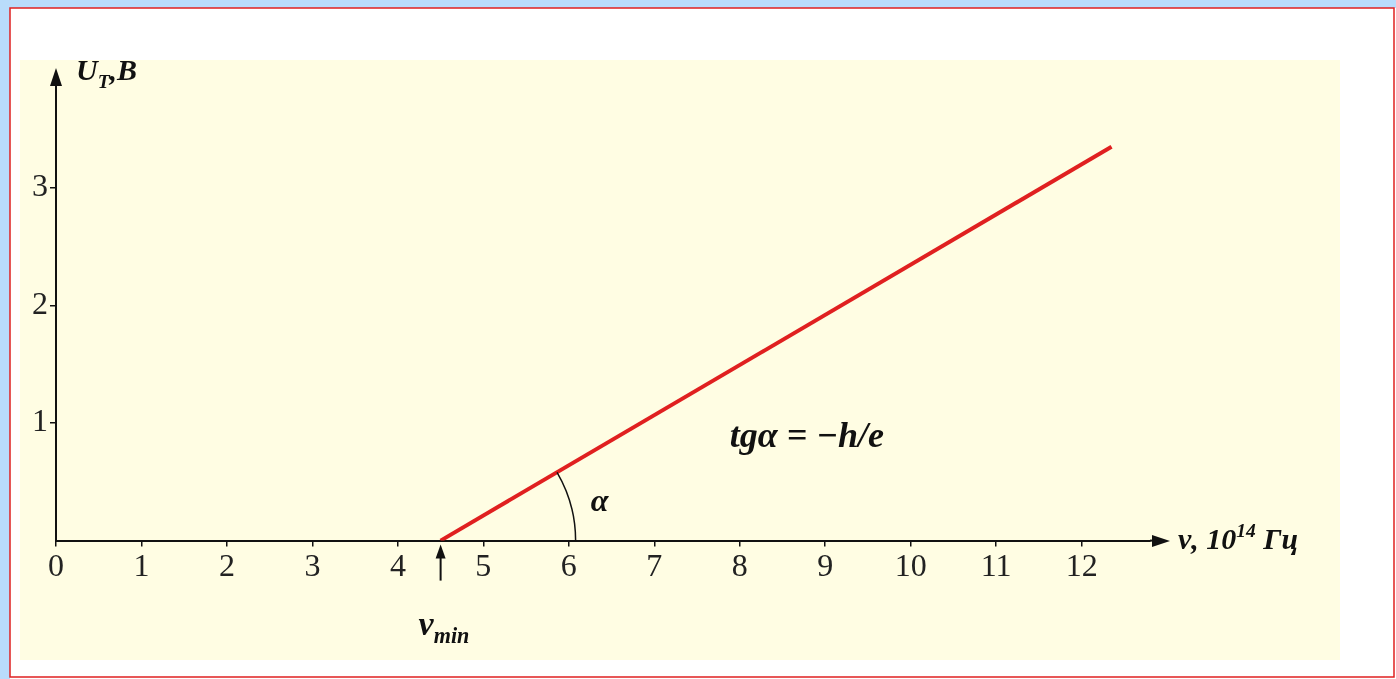  What do you see at coordinates (739, 565) in the screenshot?
I see `x-tick-label: 8` at bounding box center [739, 565].